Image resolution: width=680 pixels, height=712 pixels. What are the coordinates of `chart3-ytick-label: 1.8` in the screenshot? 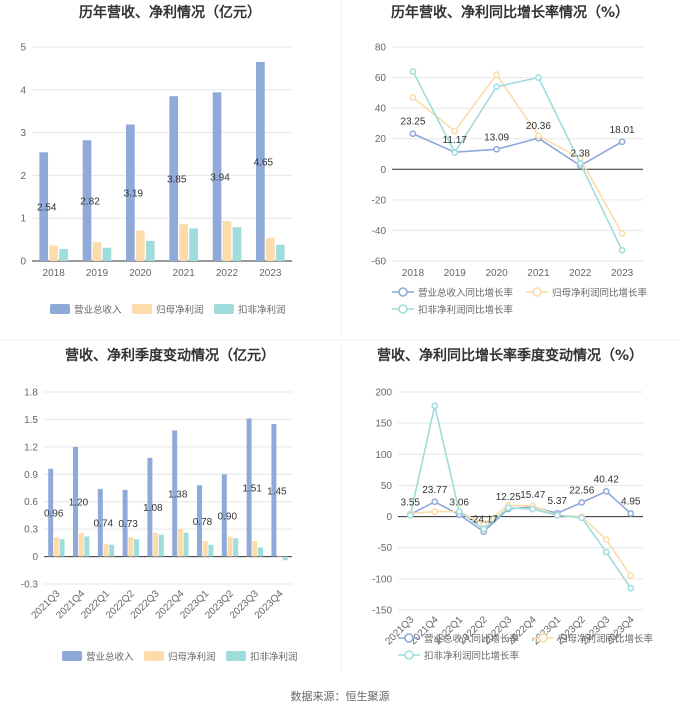 It's located at (31, 393).